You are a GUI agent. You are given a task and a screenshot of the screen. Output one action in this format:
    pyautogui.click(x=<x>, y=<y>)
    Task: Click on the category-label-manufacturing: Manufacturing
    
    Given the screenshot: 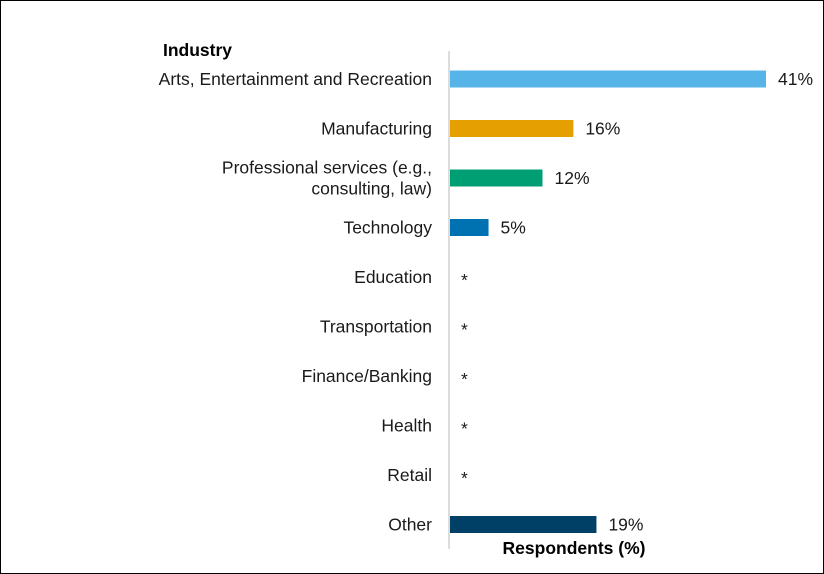 What is the action you would take?
    pyautogui.click(x=376, y=129)
    